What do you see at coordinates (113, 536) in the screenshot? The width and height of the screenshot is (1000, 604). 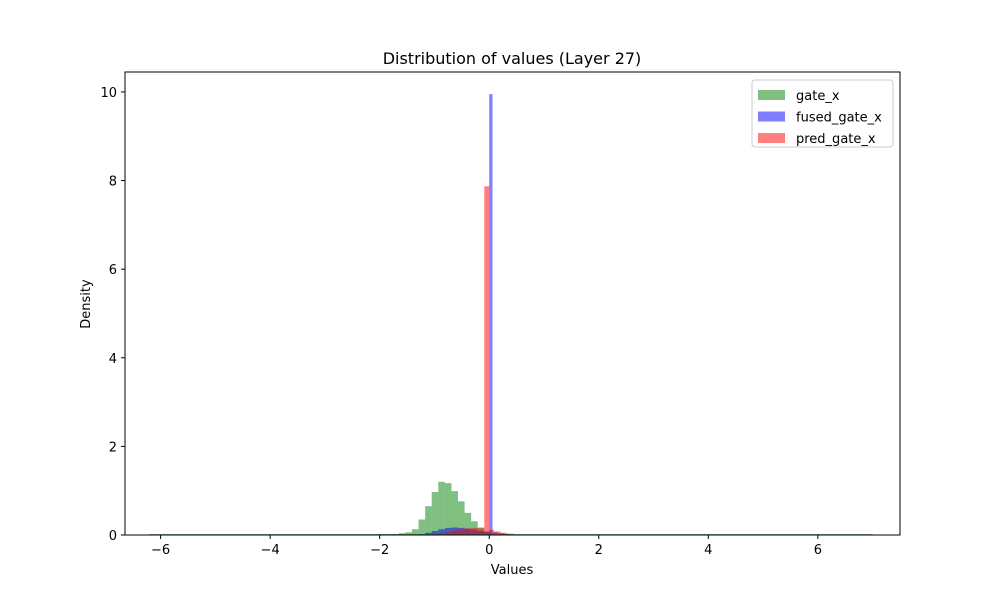 I see `y-tick-label: 0` at bounding box center [113, 536].